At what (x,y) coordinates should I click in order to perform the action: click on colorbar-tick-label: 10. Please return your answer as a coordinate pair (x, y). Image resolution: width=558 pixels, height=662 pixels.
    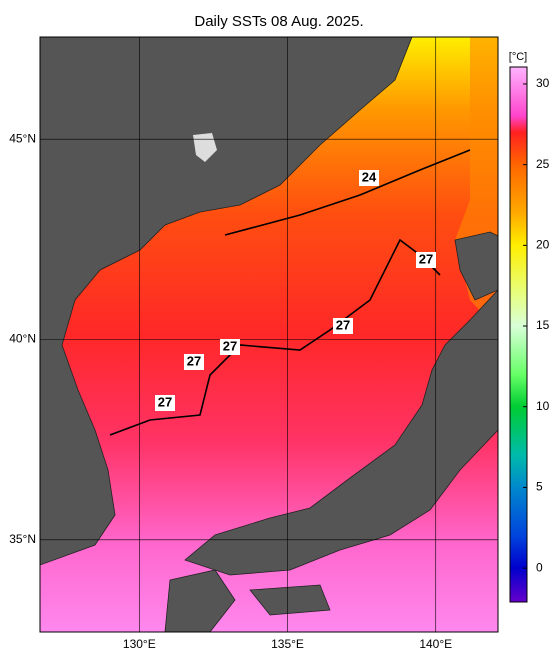
    Looking at the image, I should click on (543, 406).